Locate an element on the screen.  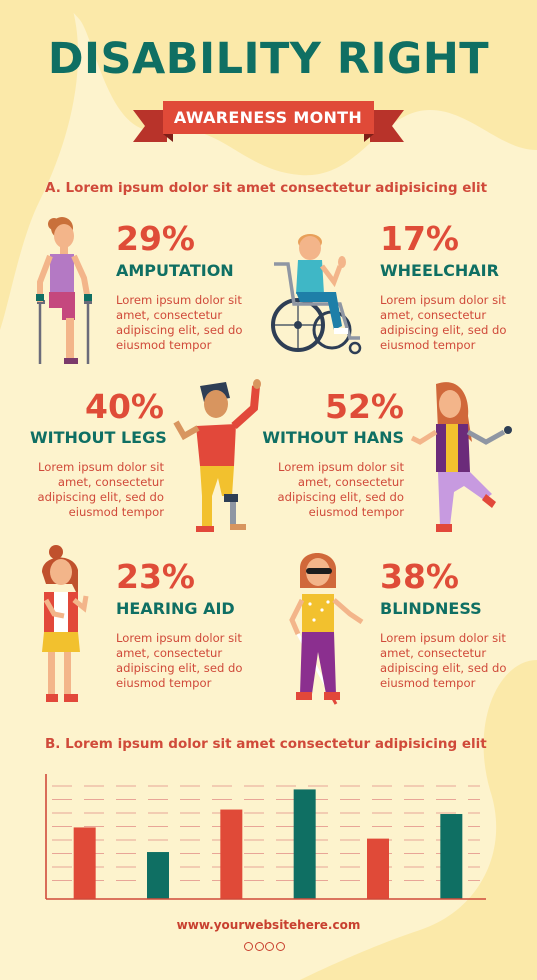
stat-label-blindness: BLINDNESS is located at coordinates (431, 608).